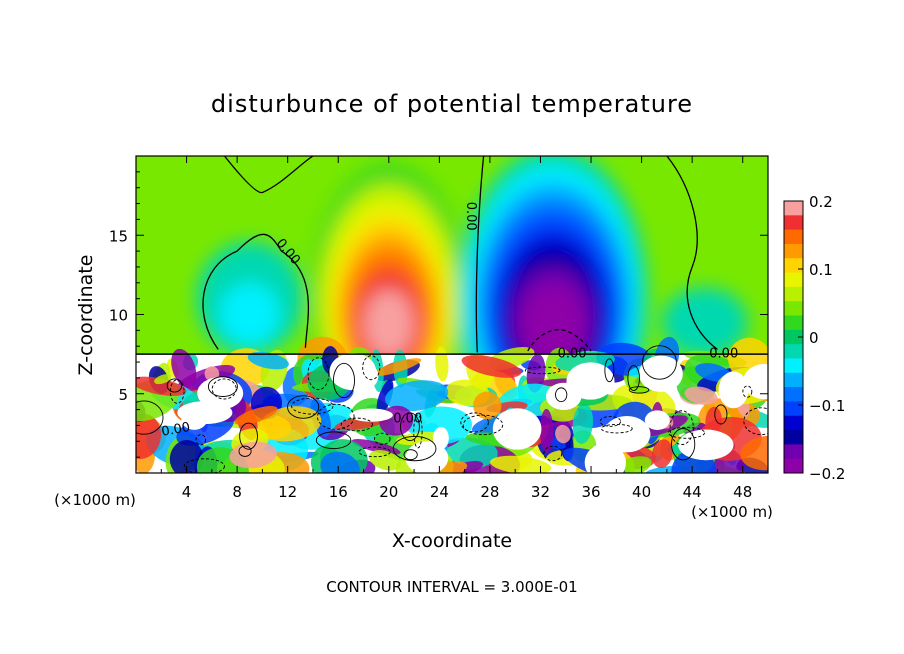  What do you see at coordinates (95, 500) in the screenshot?
I see `x-origin-unit: (×1000 m)` at bounding box center [95, 500].